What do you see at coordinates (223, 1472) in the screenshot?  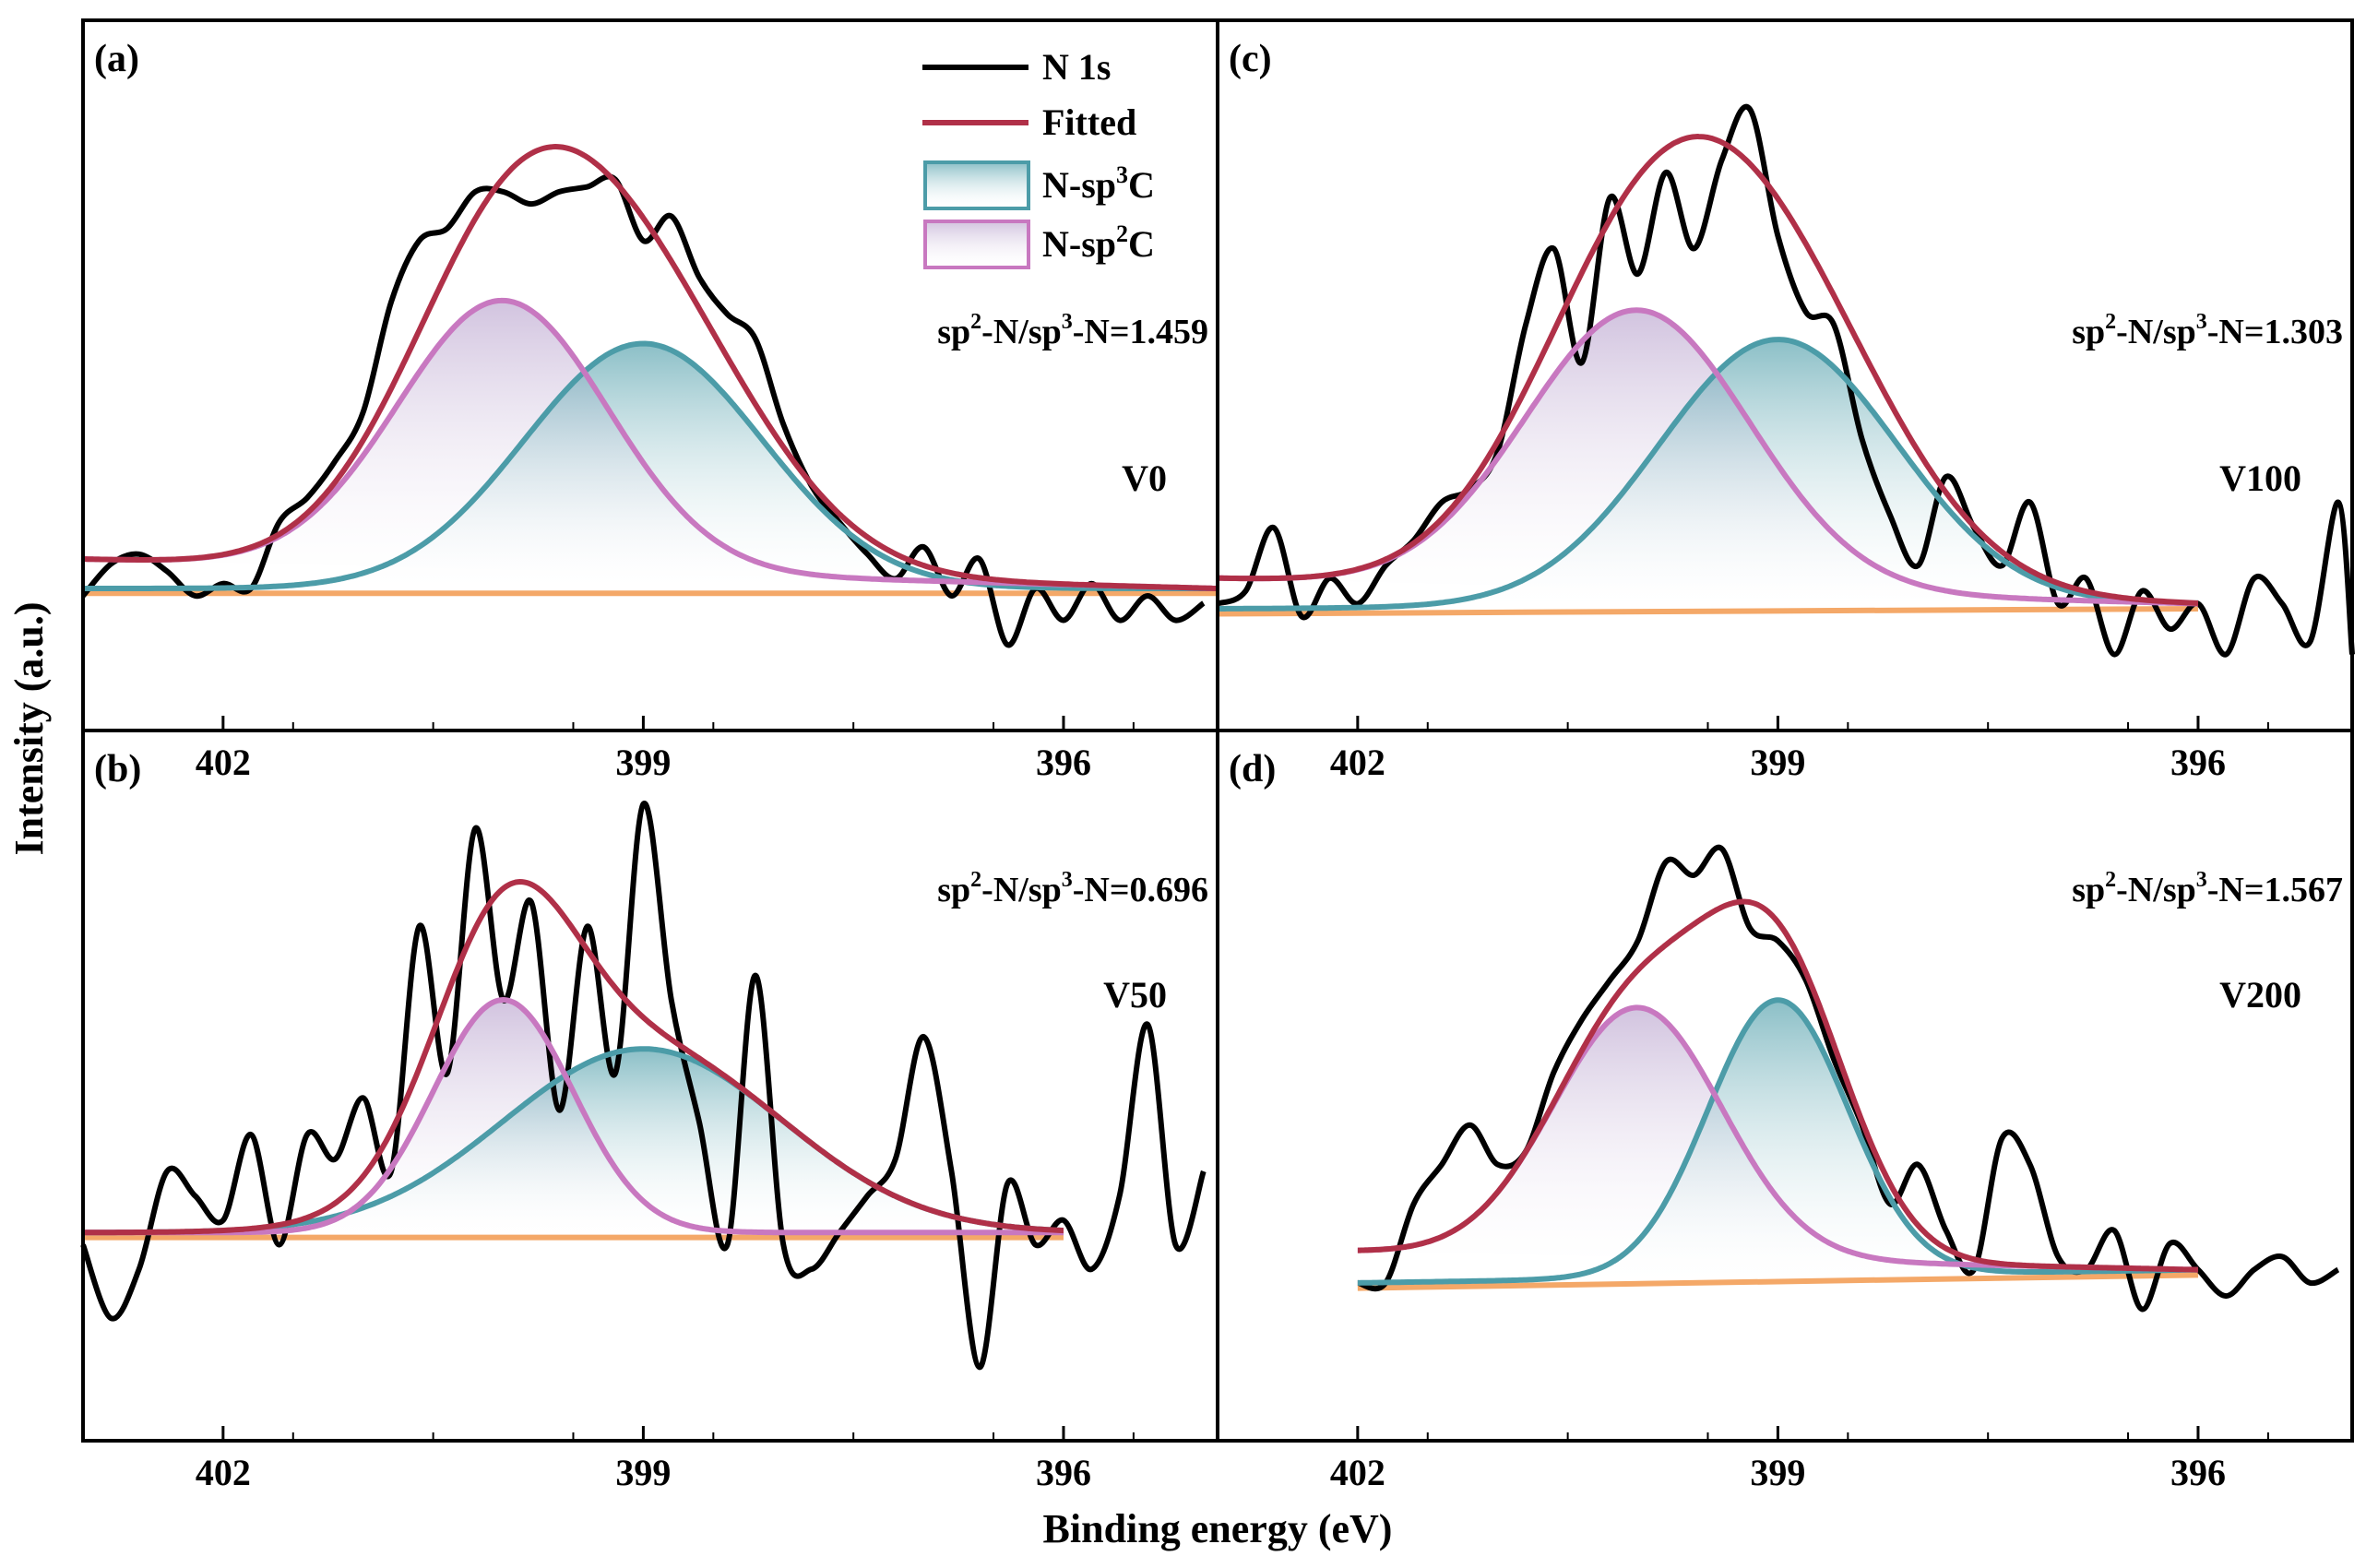 I see `x-tick-label-b-402: 402` at bounding box center [223, 1472].